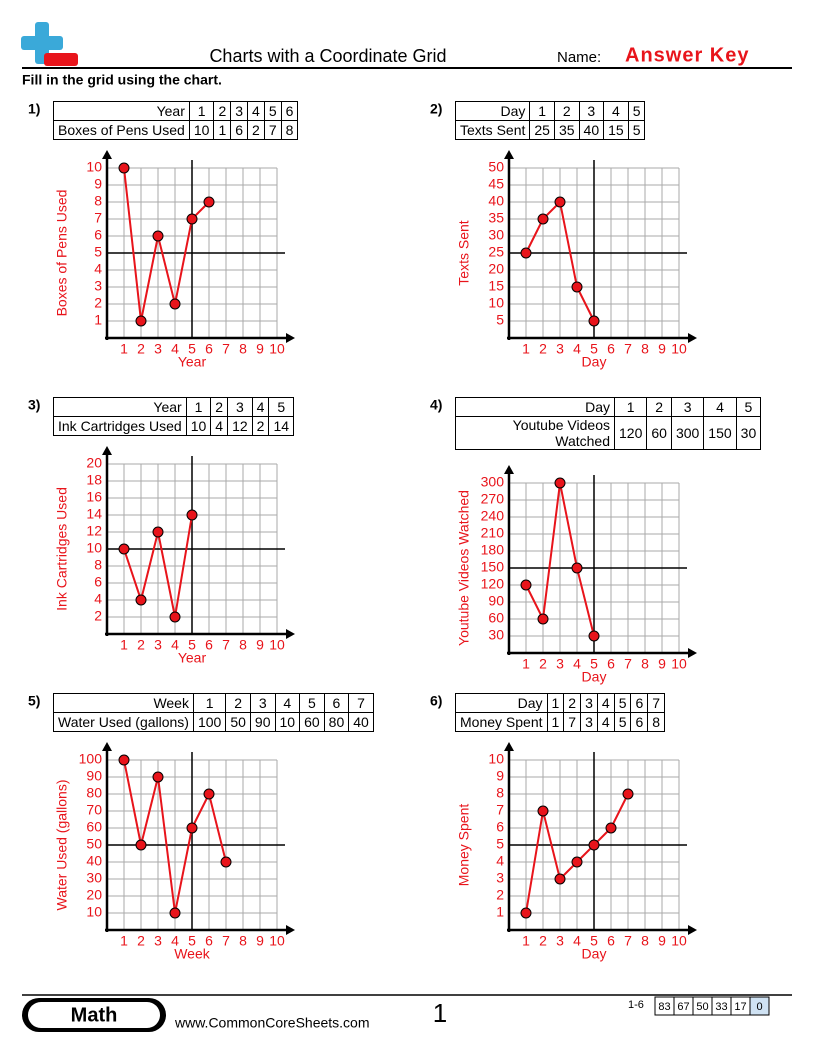 This screenshot has height=1056, width=816. What do you see at coordinates (560, 722) in the screenshot?
I see `table-row: Money Spent 1 7 3 4 5 6 8` at bounding box center [560, 722].